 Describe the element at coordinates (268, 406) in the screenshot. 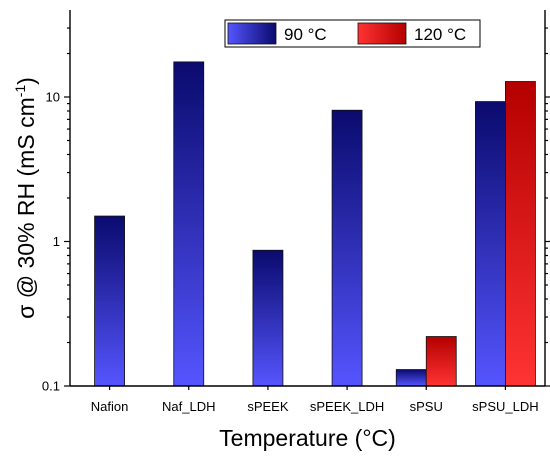

I see `x-tick-label: sPEEK` at that location.